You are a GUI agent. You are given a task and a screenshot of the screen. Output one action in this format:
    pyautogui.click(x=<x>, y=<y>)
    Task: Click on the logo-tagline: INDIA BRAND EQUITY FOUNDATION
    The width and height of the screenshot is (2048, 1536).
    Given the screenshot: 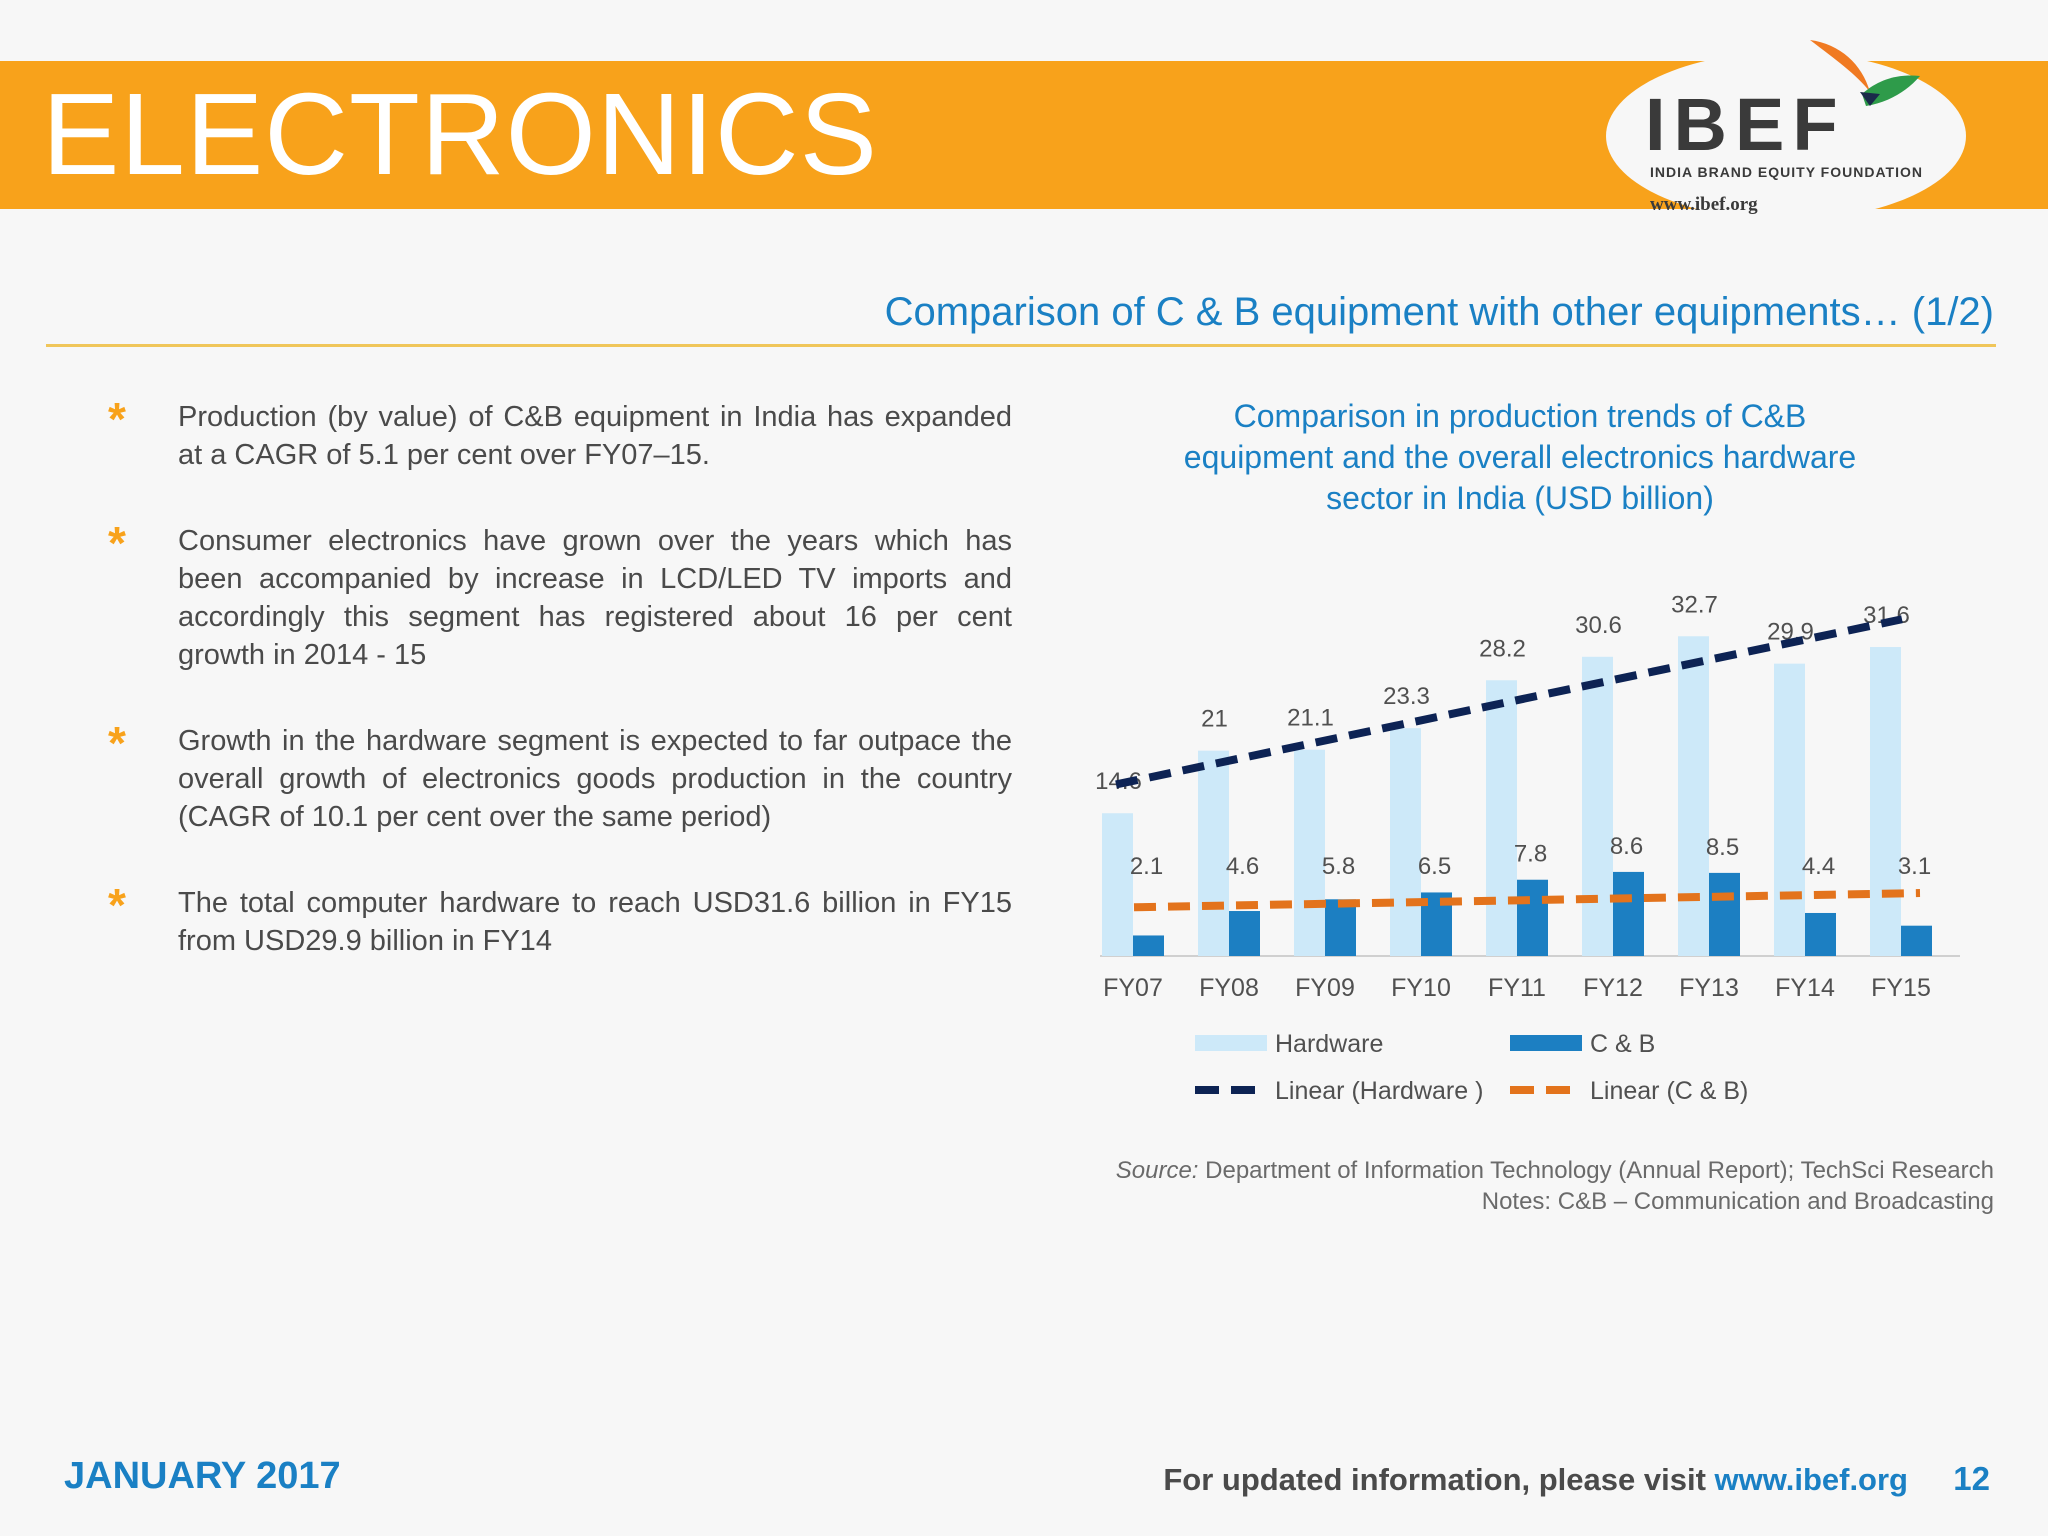 What is the action you would take?
    pyautogui.click(x=1786, y=172)
    